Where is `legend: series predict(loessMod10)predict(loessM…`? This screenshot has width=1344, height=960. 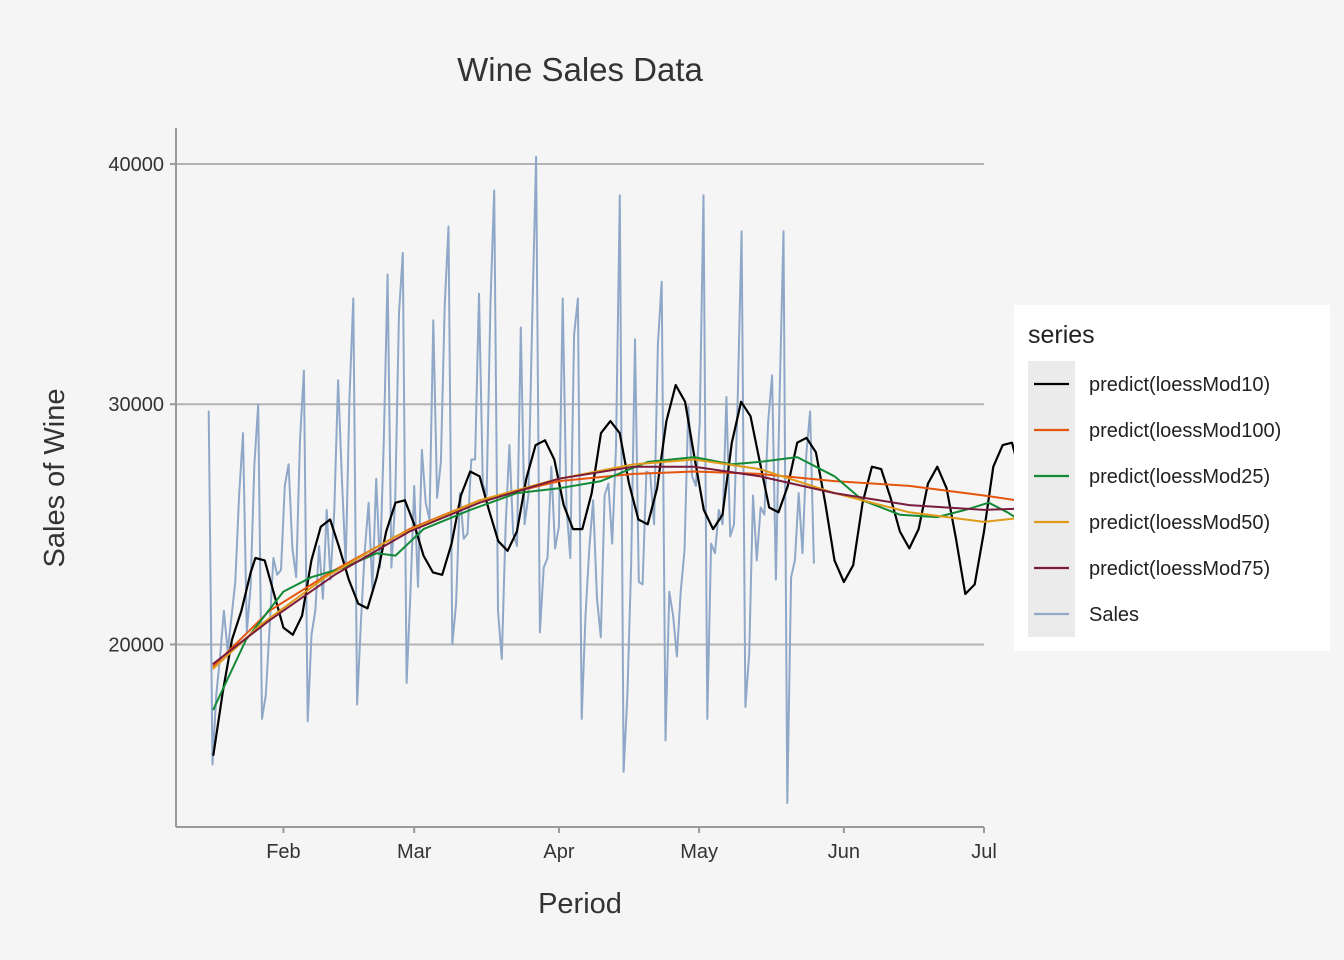 legend: series predict(loessMod10)predict(loessM… is located at coordinates (1172, 478).